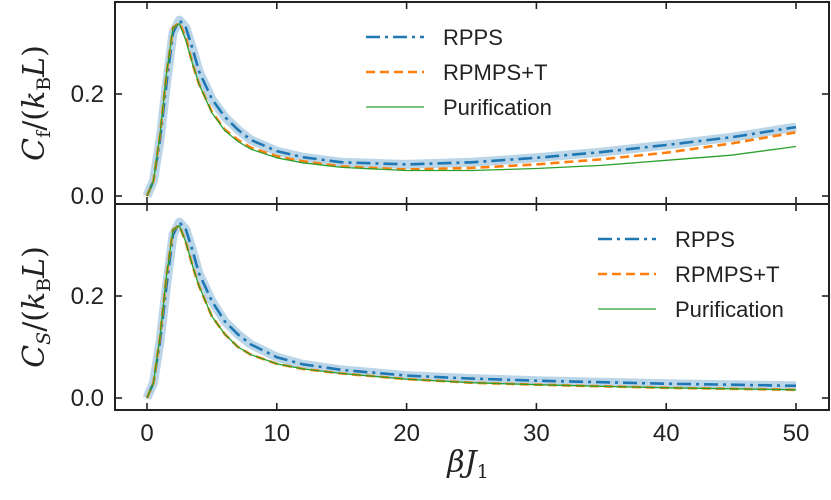 This screenshot has width=831, height=500. I want to click on x-tick-label: 20, so click(406, 433).